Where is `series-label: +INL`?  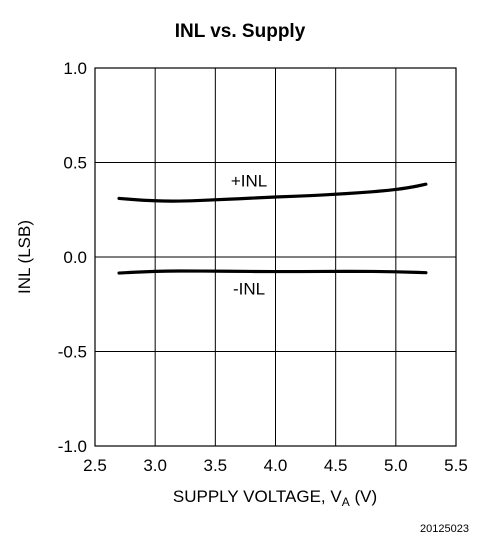 series-label: +INL is located at coordinates (249, 180).